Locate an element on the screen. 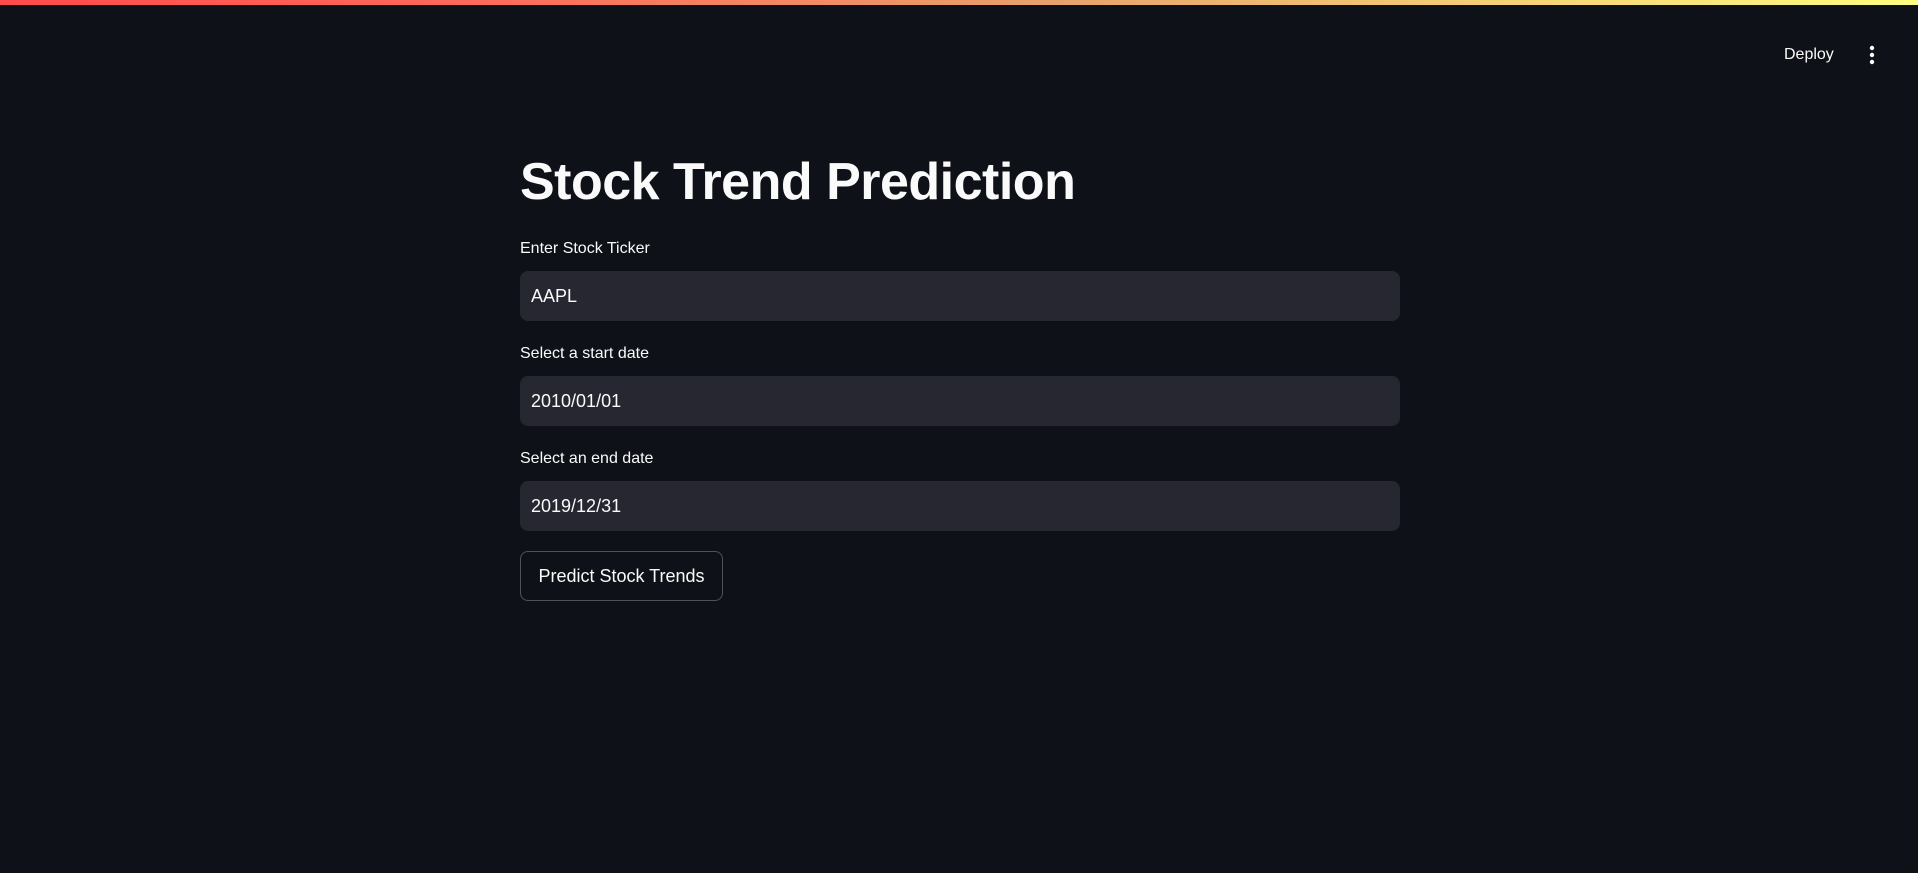 The width and height of the screenshot is (1918, 873). ticker-input is located at coordinates (960, 296).